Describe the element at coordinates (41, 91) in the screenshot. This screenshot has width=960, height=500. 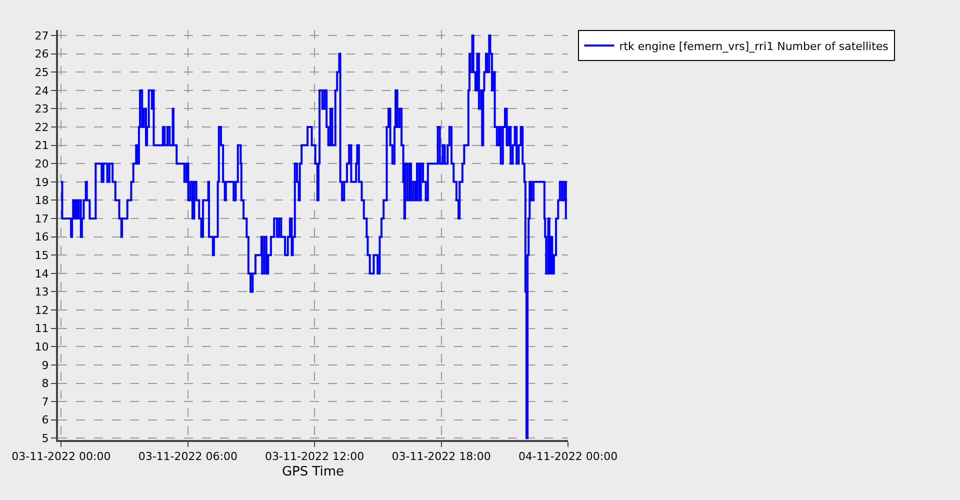
I see `y-tick-label: 24` at that location.